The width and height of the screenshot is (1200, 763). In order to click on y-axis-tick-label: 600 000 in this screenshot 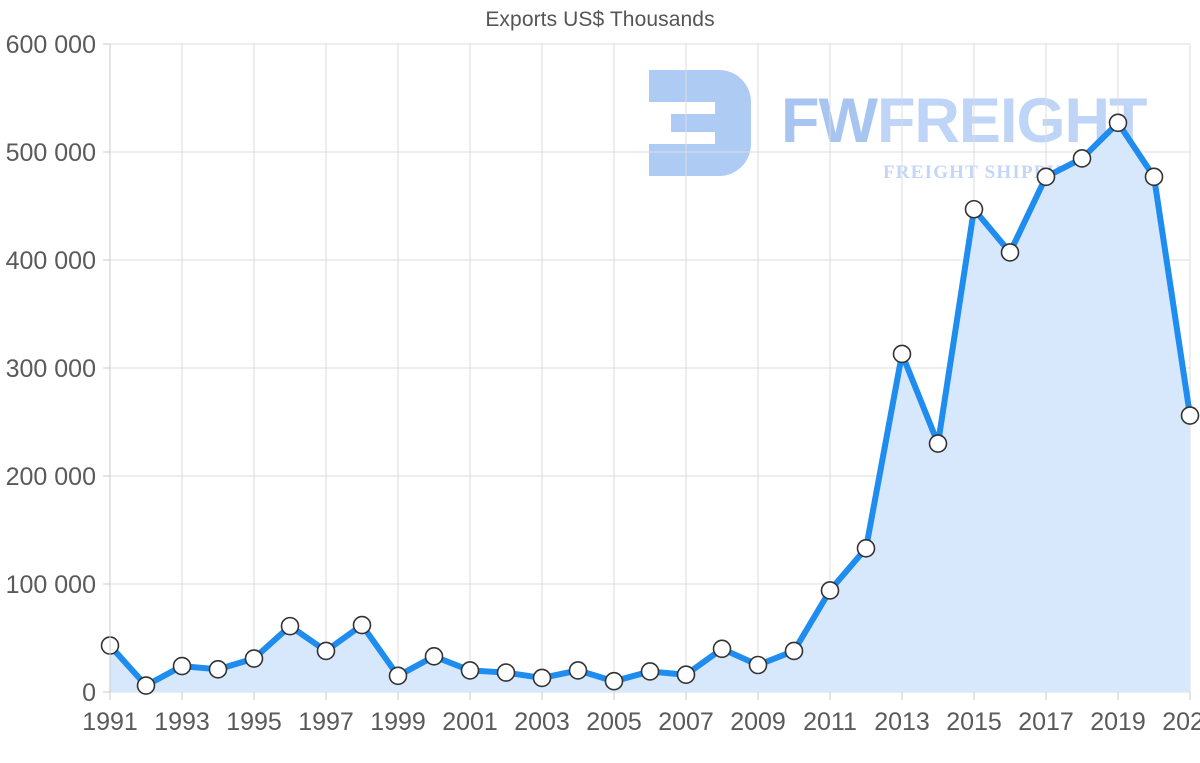, I will do `click(51, 45)`.